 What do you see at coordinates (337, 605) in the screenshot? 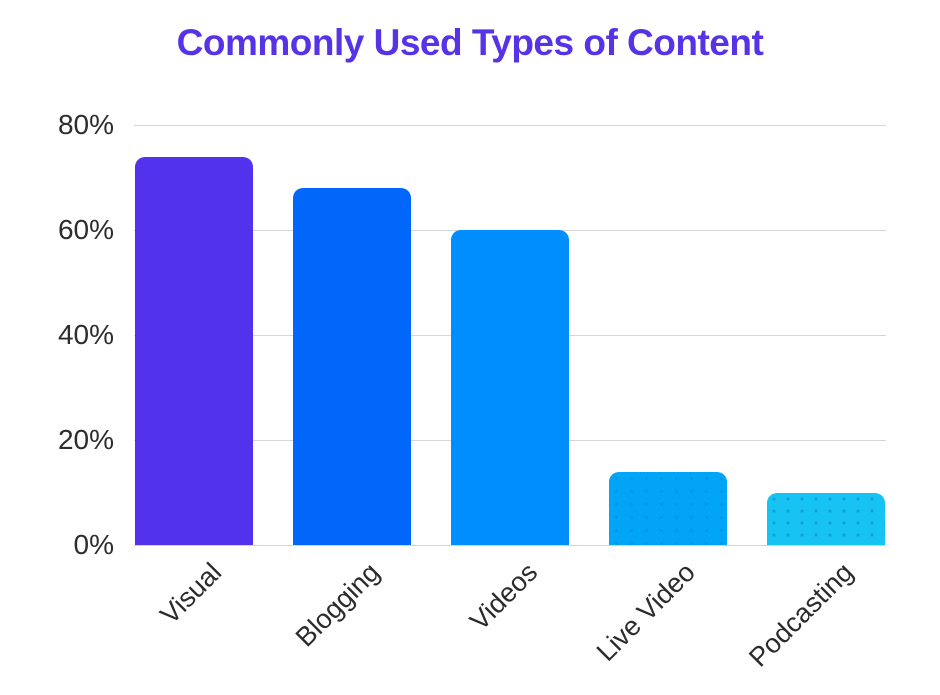
I see `x-axis-tick-label: Blogging` at bounding box center [337, 605].